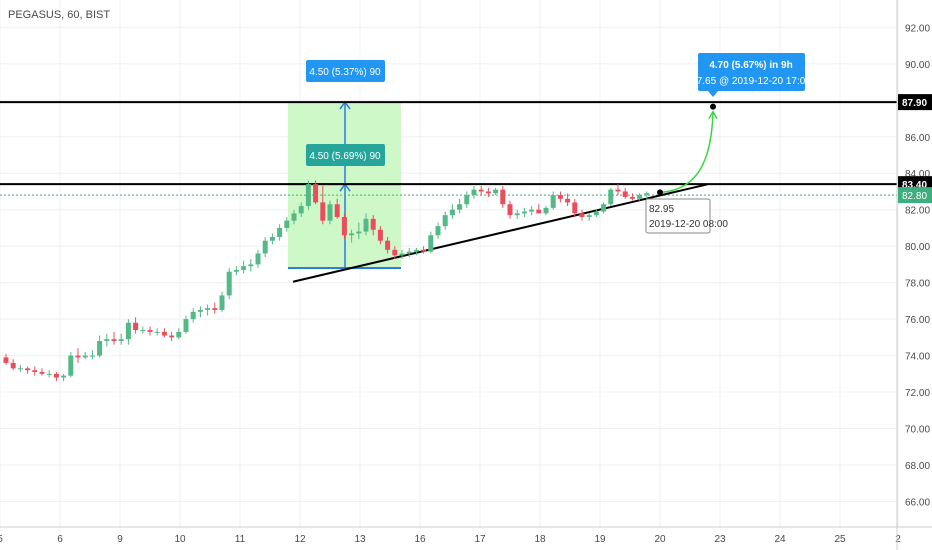  Describe the element at coordinates (917, 247) in the screenshot. I see `y-tick-label: 80.00` at that location.